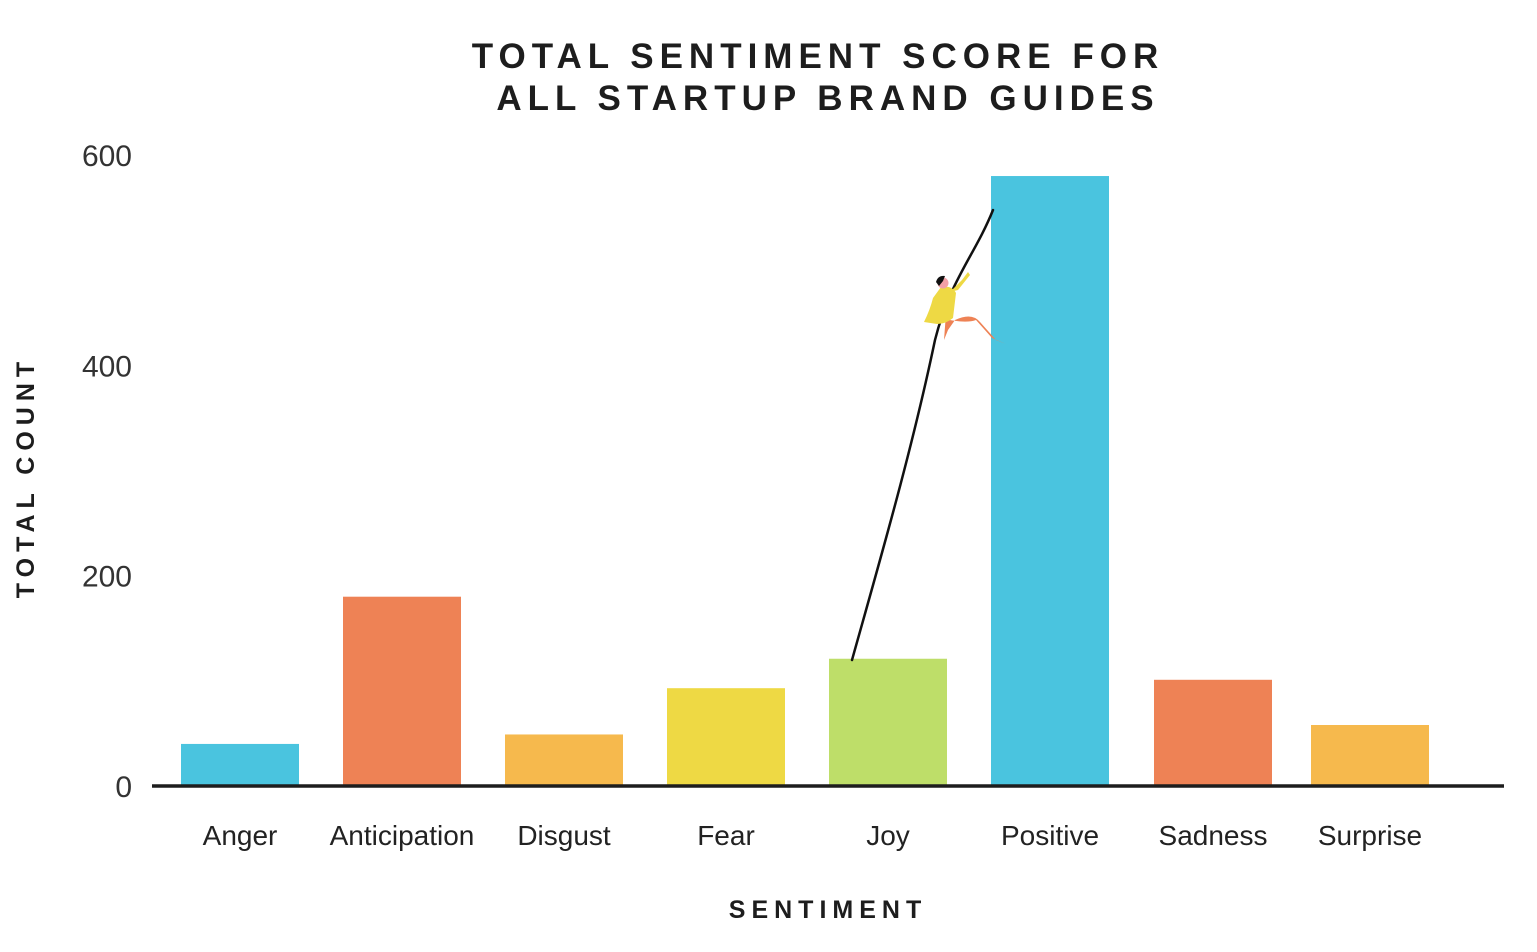  Describe the element at coordinates (1050, 481) in the screenshot. I see `bar-positive` at that location.